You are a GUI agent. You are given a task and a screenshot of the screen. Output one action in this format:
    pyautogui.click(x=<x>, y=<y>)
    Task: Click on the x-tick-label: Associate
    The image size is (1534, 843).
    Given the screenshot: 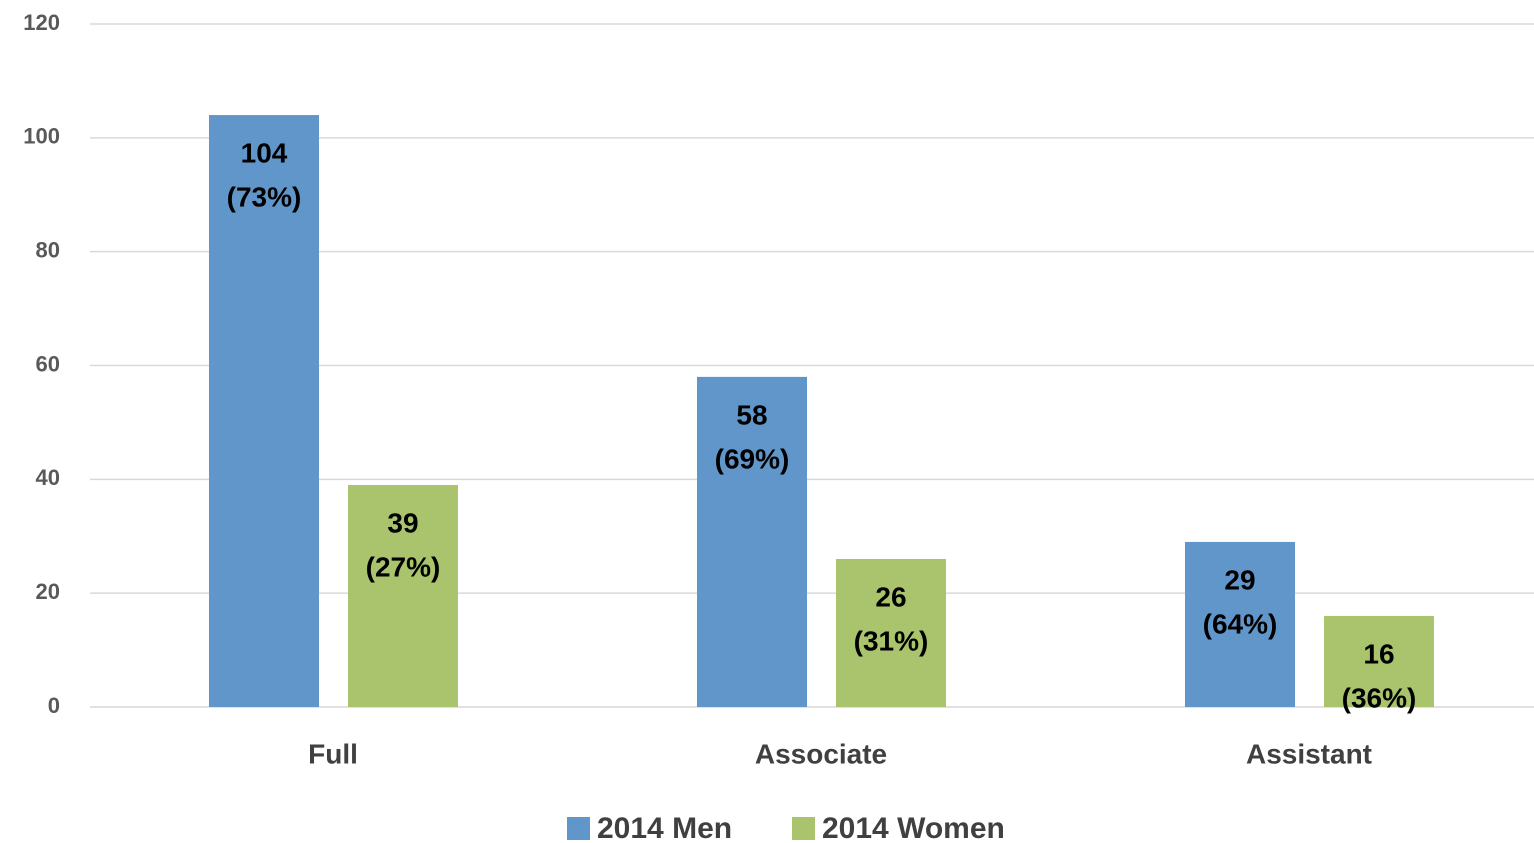 What is the action you would take?
    pyautogui.click(x=821, y=753)
    